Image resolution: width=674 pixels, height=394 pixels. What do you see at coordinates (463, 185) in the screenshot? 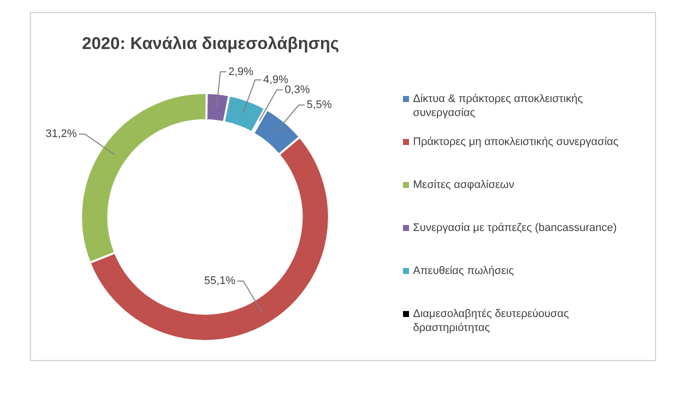
I see `legend-label: Μεσίτες ασφαλίσεων` at bounding box center [463, 185].